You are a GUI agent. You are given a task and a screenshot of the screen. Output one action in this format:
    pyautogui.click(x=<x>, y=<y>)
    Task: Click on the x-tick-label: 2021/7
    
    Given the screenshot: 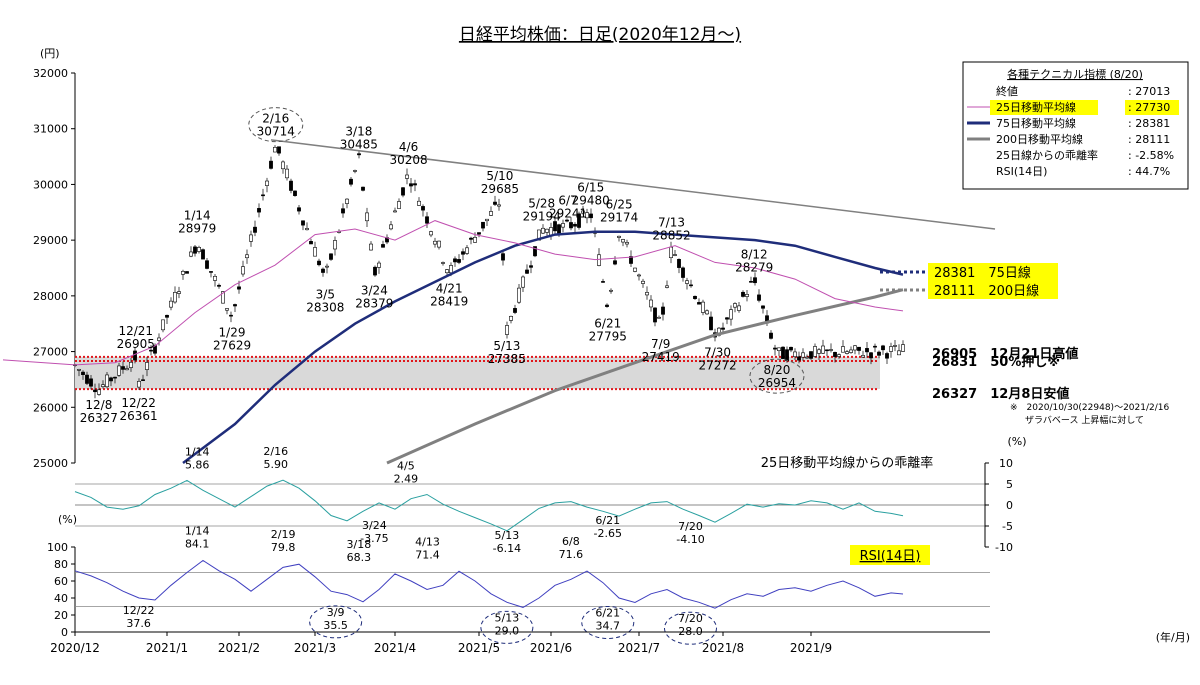 What is the action you would take?
    pyautogui.click(x=639, y=648)
    